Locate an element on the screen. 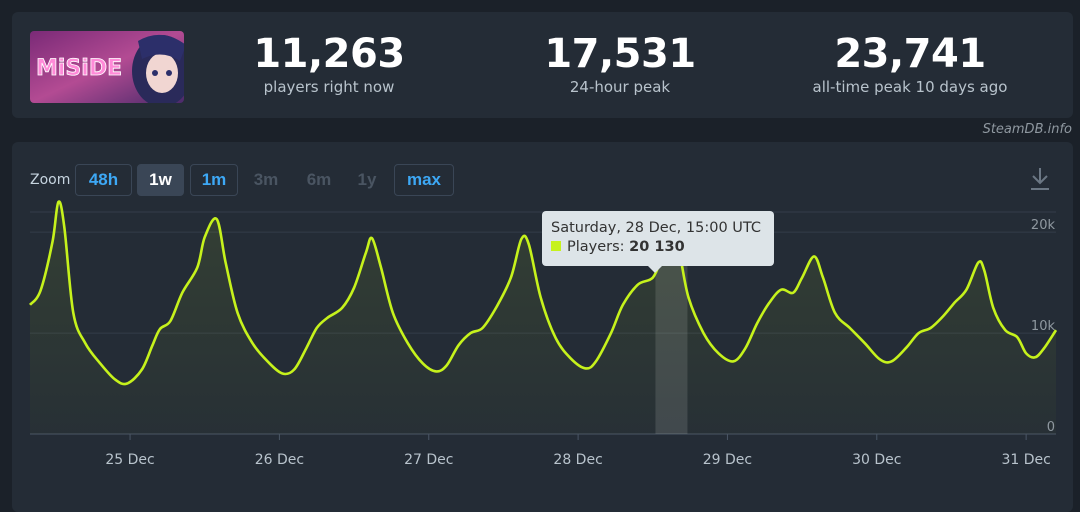 The height and width of the screenshot is (512, 1080). zoom-1w-button: 1w is located at coordinates (160, 180).